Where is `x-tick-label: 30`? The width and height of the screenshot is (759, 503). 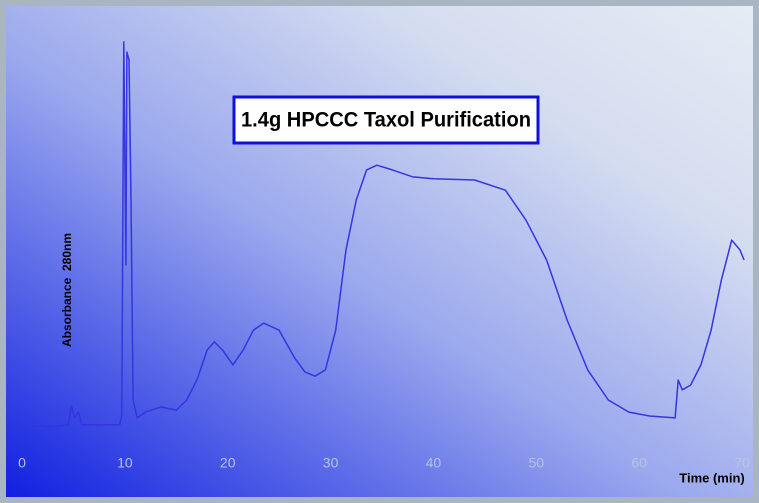
x-tick-label: 30 is located at coordinates (331, 463).